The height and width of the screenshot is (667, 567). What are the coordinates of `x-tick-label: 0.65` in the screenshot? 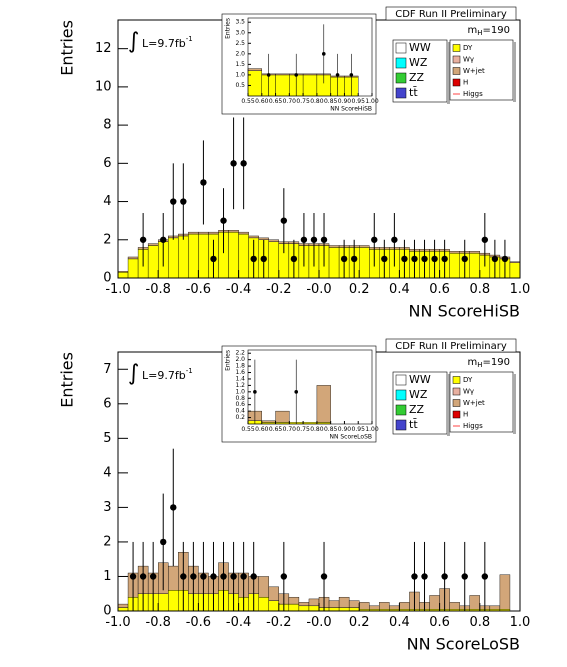 It's located at (276, 101).